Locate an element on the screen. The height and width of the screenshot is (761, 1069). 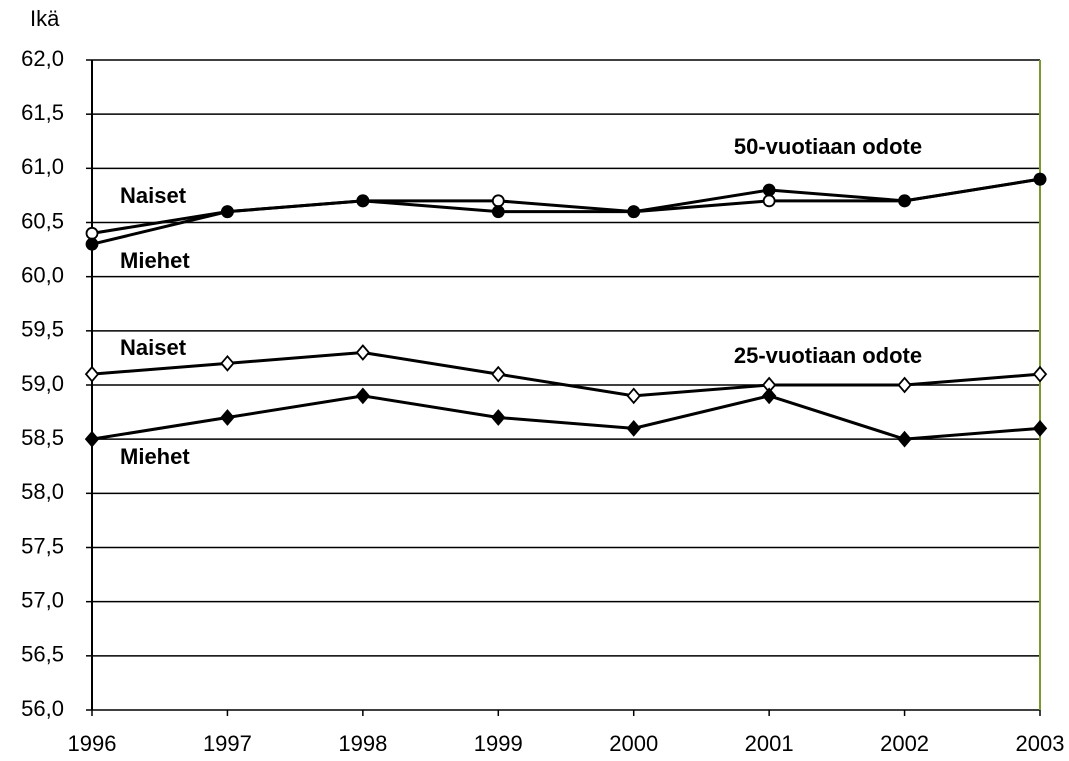
x-tick-label: 2000 is located at coordinates (633, 743).